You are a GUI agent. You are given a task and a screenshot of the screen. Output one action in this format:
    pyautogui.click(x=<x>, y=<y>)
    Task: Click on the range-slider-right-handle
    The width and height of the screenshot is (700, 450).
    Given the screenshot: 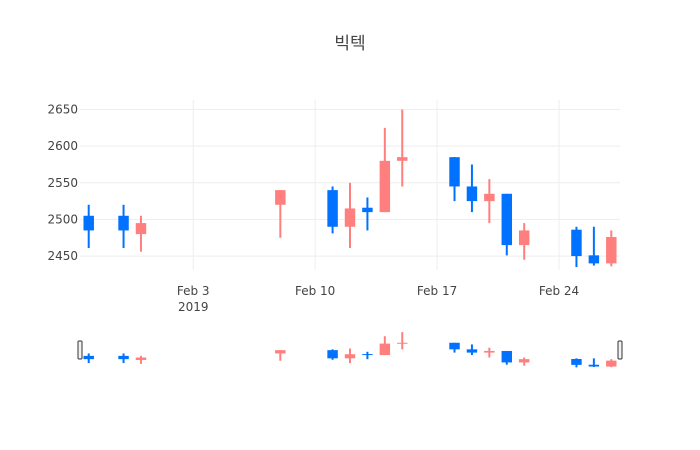 What is the action you would take?
    pyautogui.click(x=620, y=350)
    